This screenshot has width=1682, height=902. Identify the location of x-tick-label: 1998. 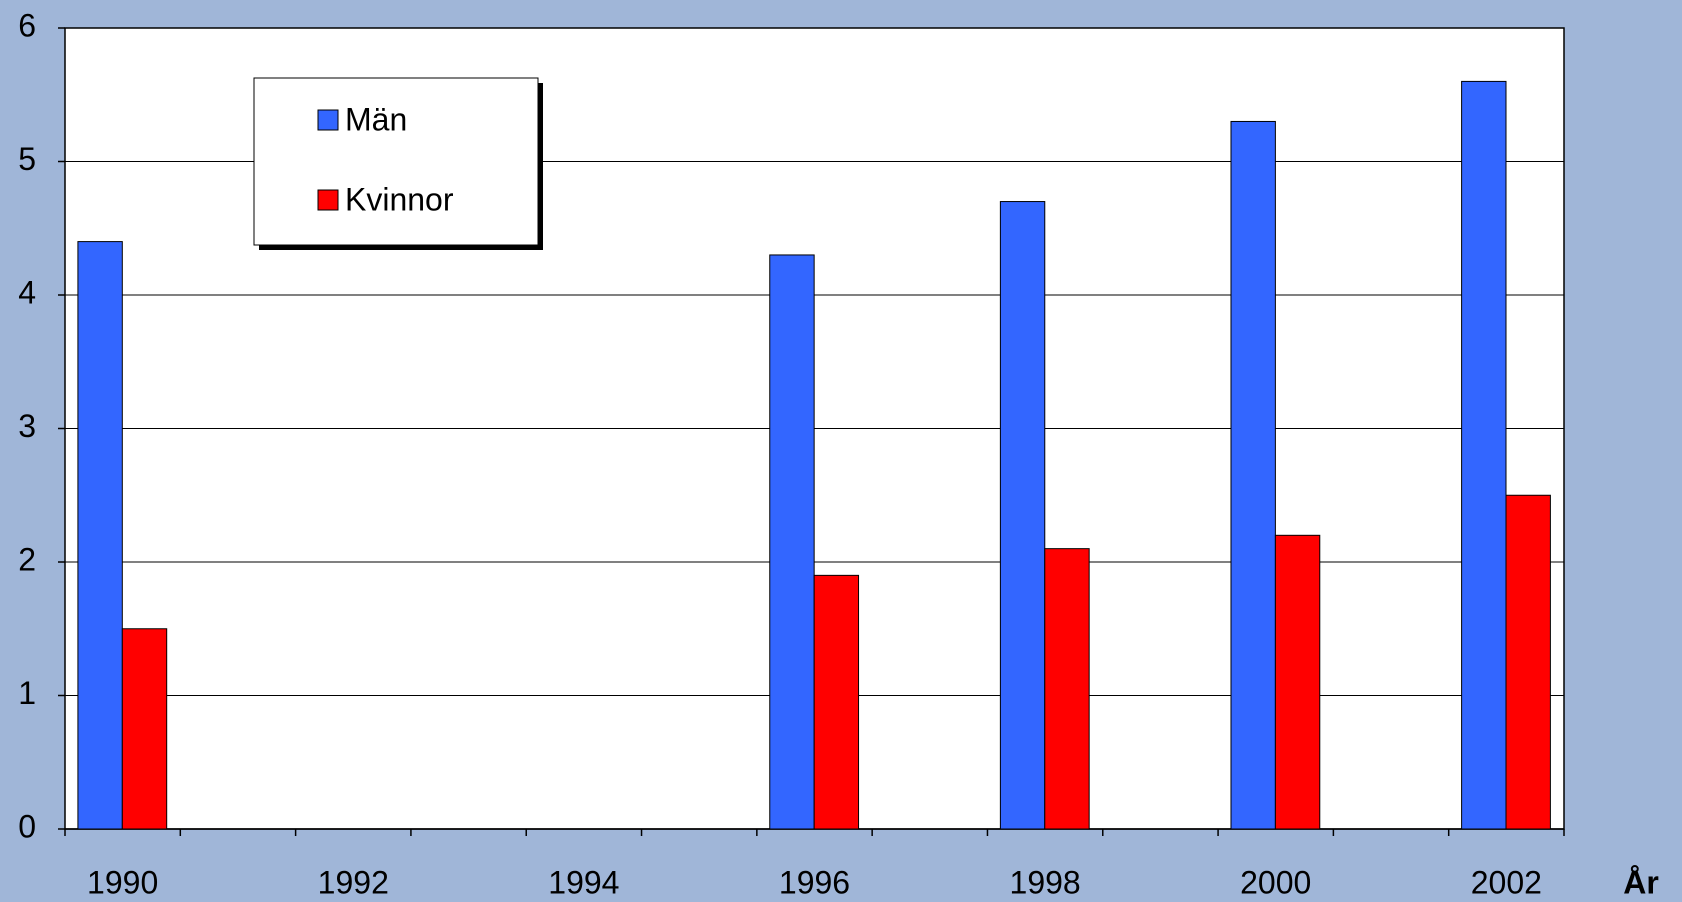
(1045, 882).